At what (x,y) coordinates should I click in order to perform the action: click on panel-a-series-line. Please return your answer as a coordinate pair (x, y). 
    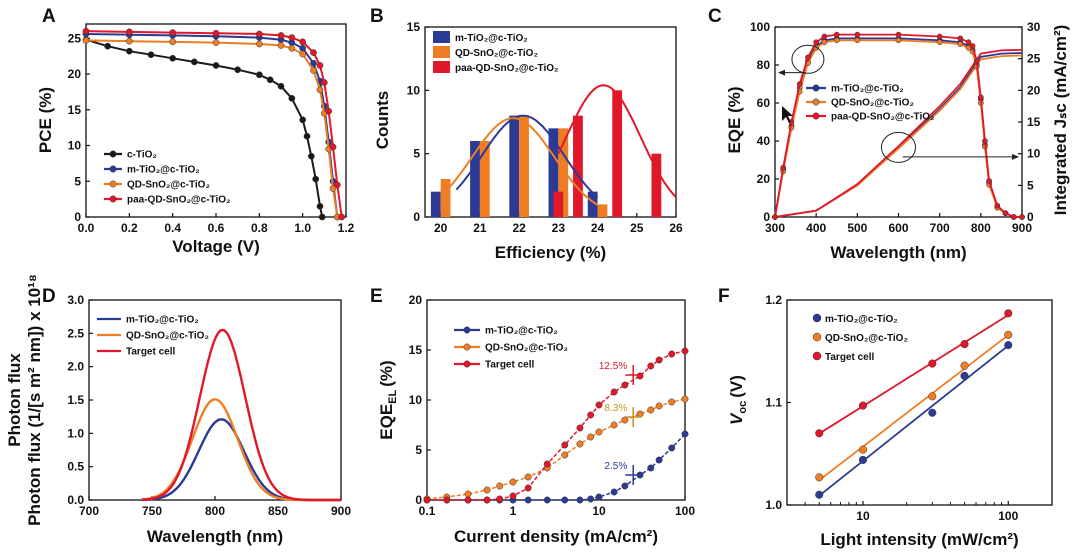
    Looking at the image, I should click on (204, 128).